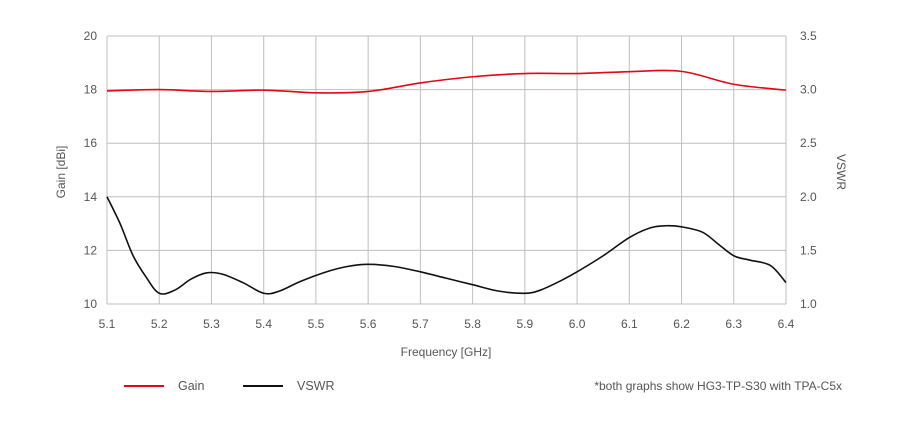 This screenshot has width=900, height=421. Describe the element at coordinates (91, 143) in the screenshot. I see `y-left-tick-label: 16` at that location.